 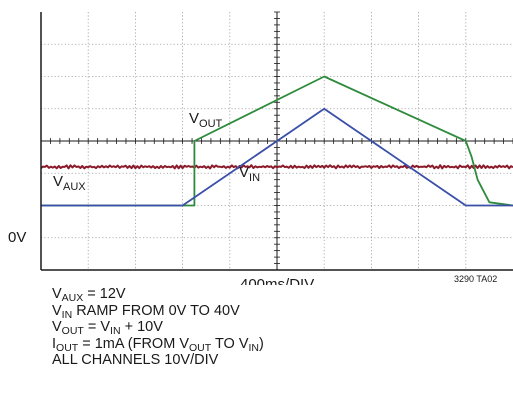 I want to click on note-3-sub: OUT, so click(x=73, y=331).